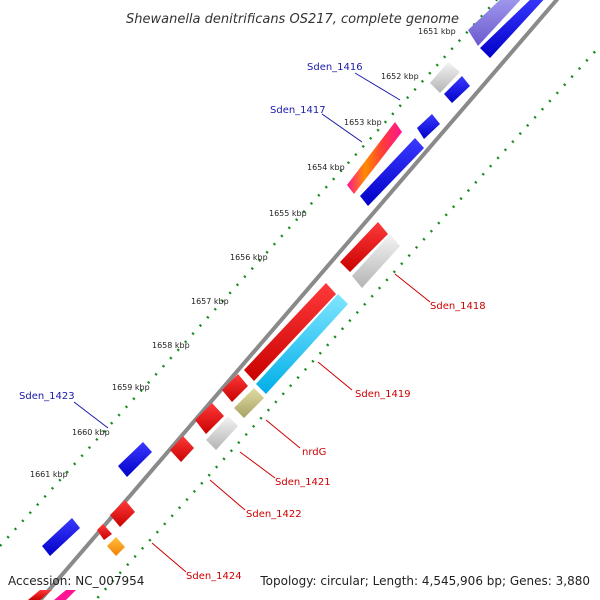 Image resolution: width=600 pixels, height=600 pixels. I want to click on kbp-label: 1661 kbp, so click(49, 474).